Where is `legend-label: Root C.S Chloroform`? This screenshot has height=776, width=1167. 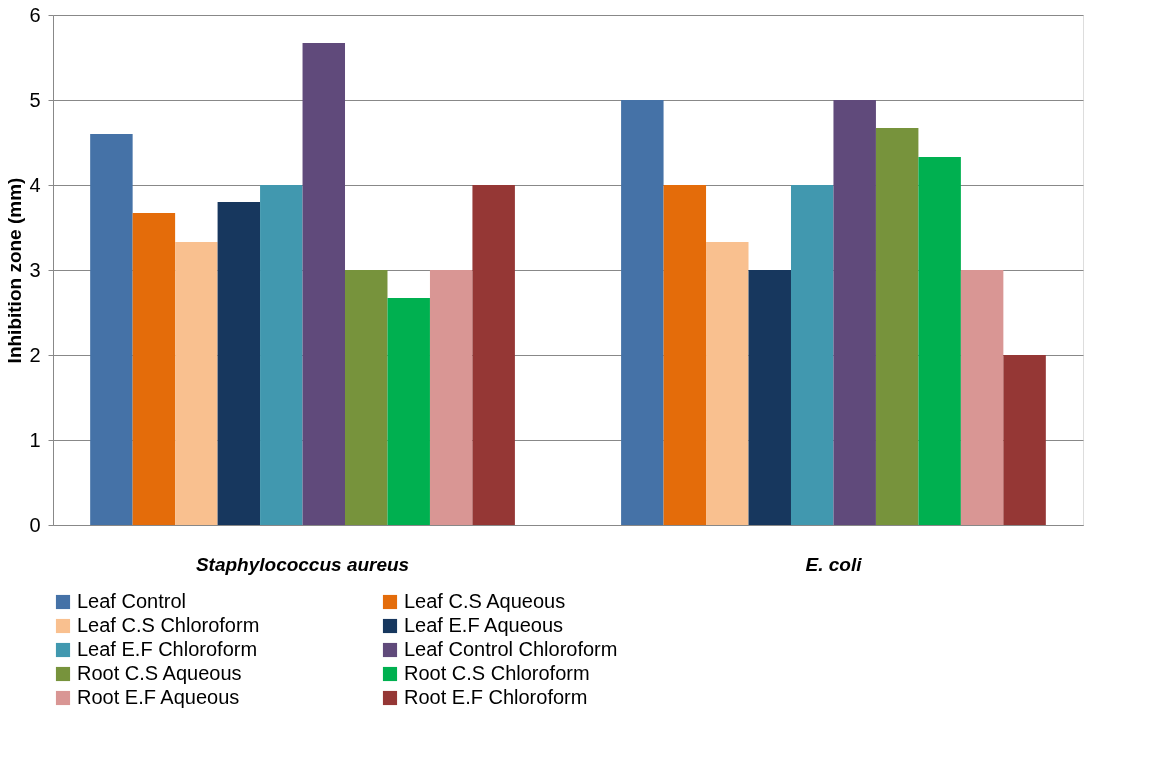 legend-label: Root C.S Chloroform is located at coordinates (497, 673).